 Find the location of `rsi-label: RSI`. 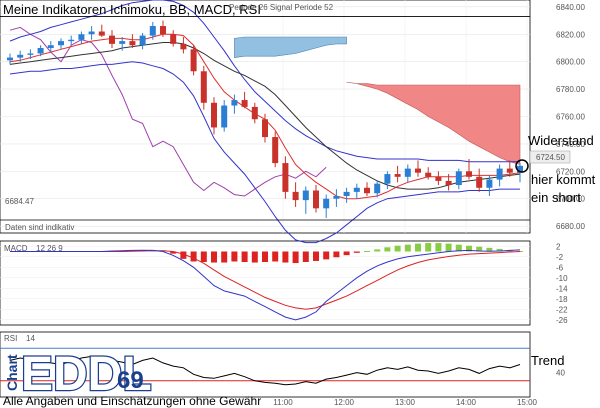

rsi-label: RSI is located at coordinates (10, 338).